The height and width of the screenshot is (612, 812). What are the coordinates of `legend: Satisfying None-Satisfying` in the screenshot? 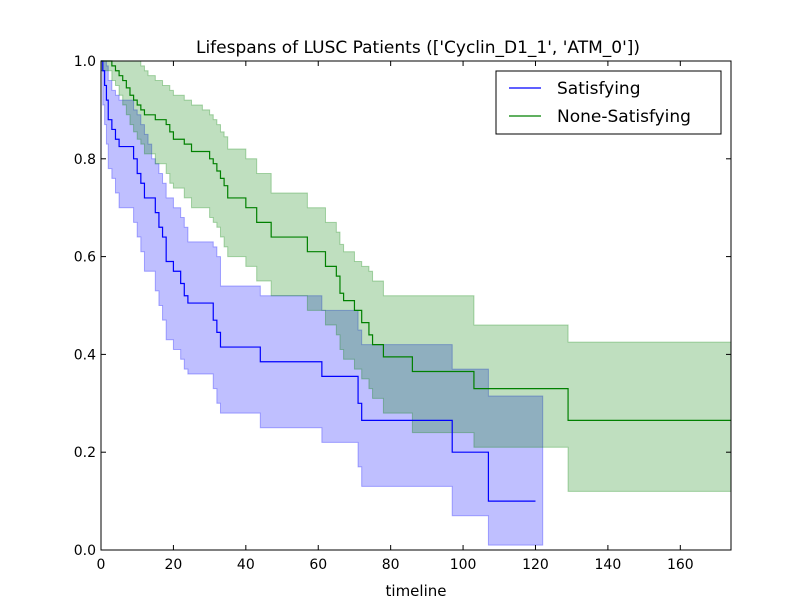 It's located at (608, 102).